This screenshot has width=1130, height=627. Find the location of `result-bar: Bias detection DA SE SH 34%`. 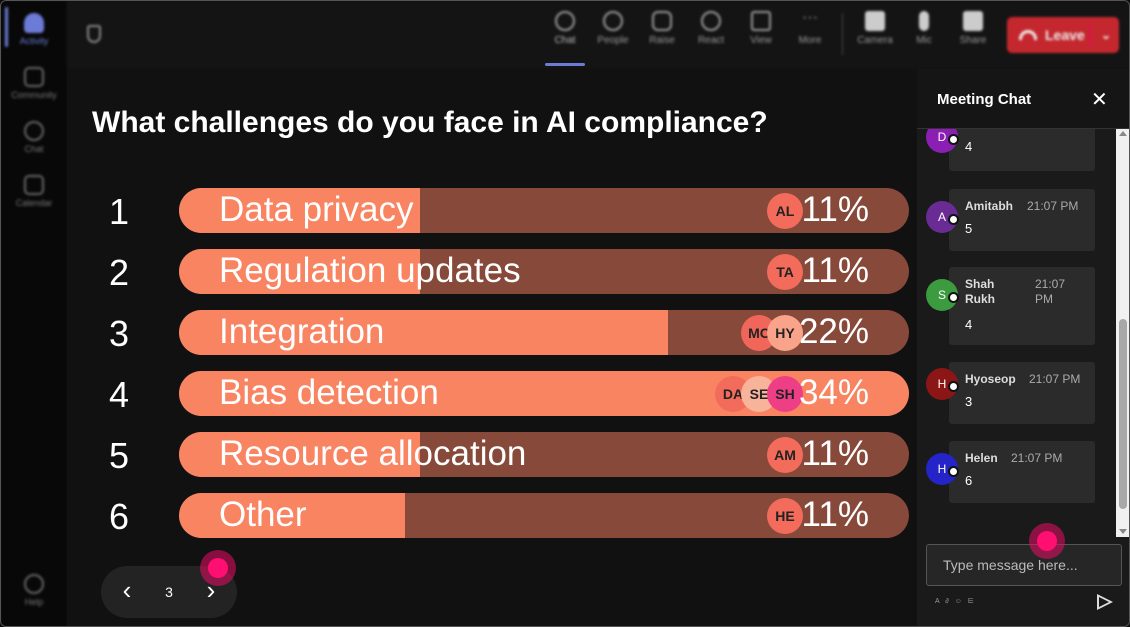

result-bar: Bias detection DA SE SH 34% is located at coordinates (544, 393).